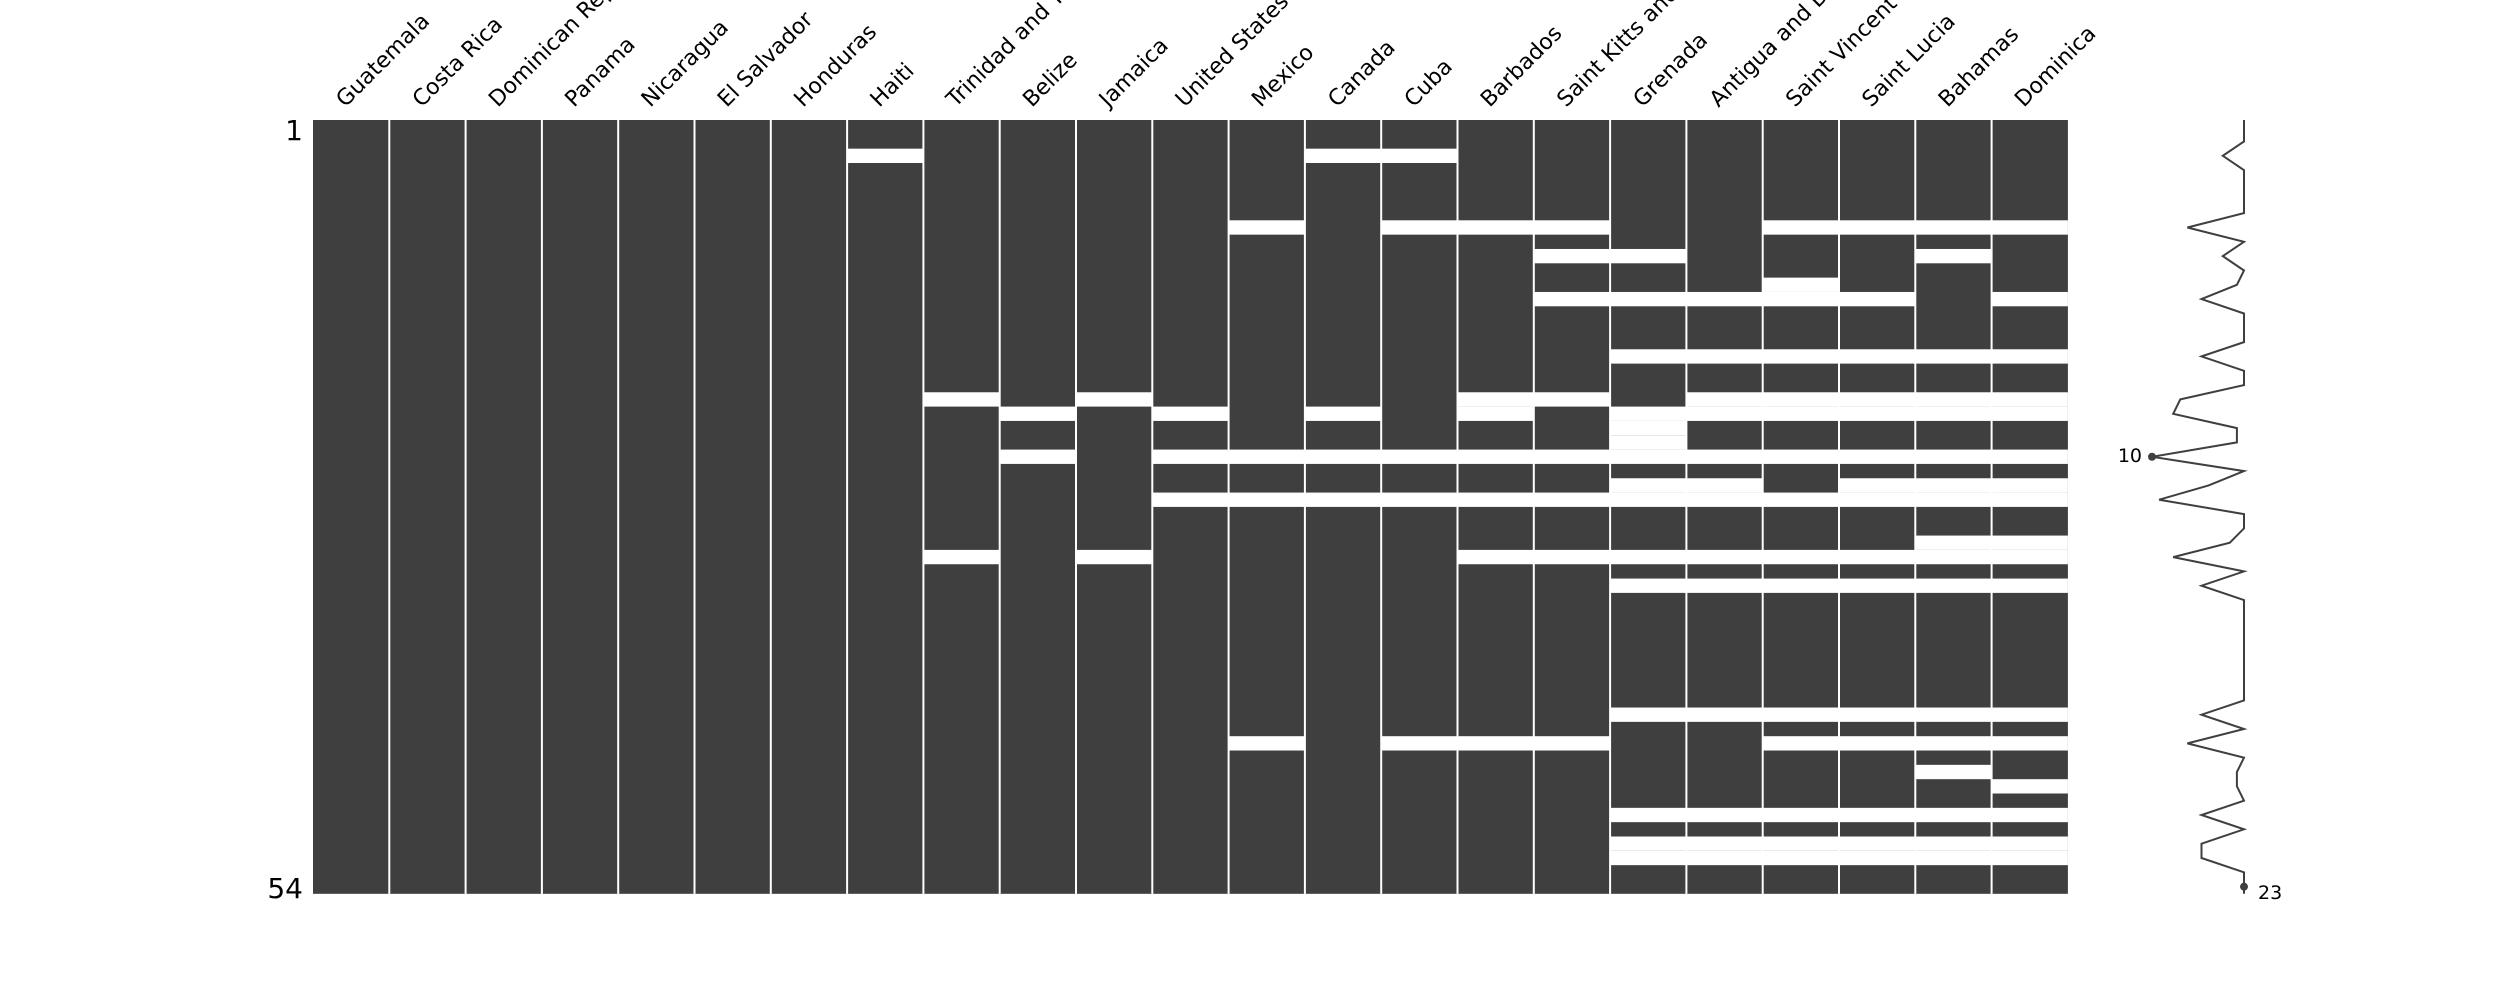 This screenshot has height=1000, width=2500. I want to click on sparkline-max-marker, so click(2244, 886).